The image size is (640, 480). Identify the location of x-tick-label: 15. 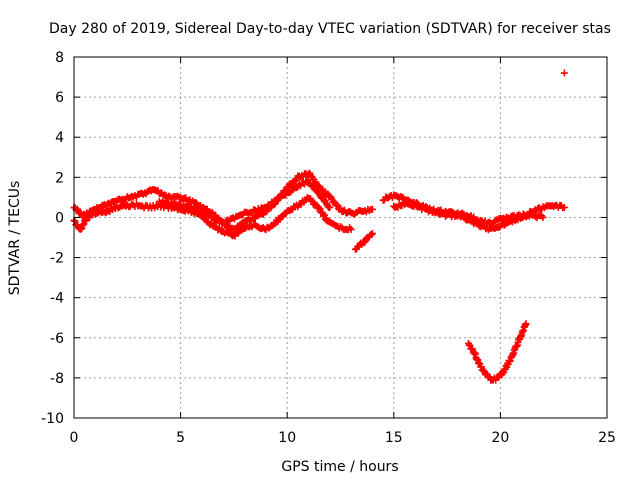
(394, 438).